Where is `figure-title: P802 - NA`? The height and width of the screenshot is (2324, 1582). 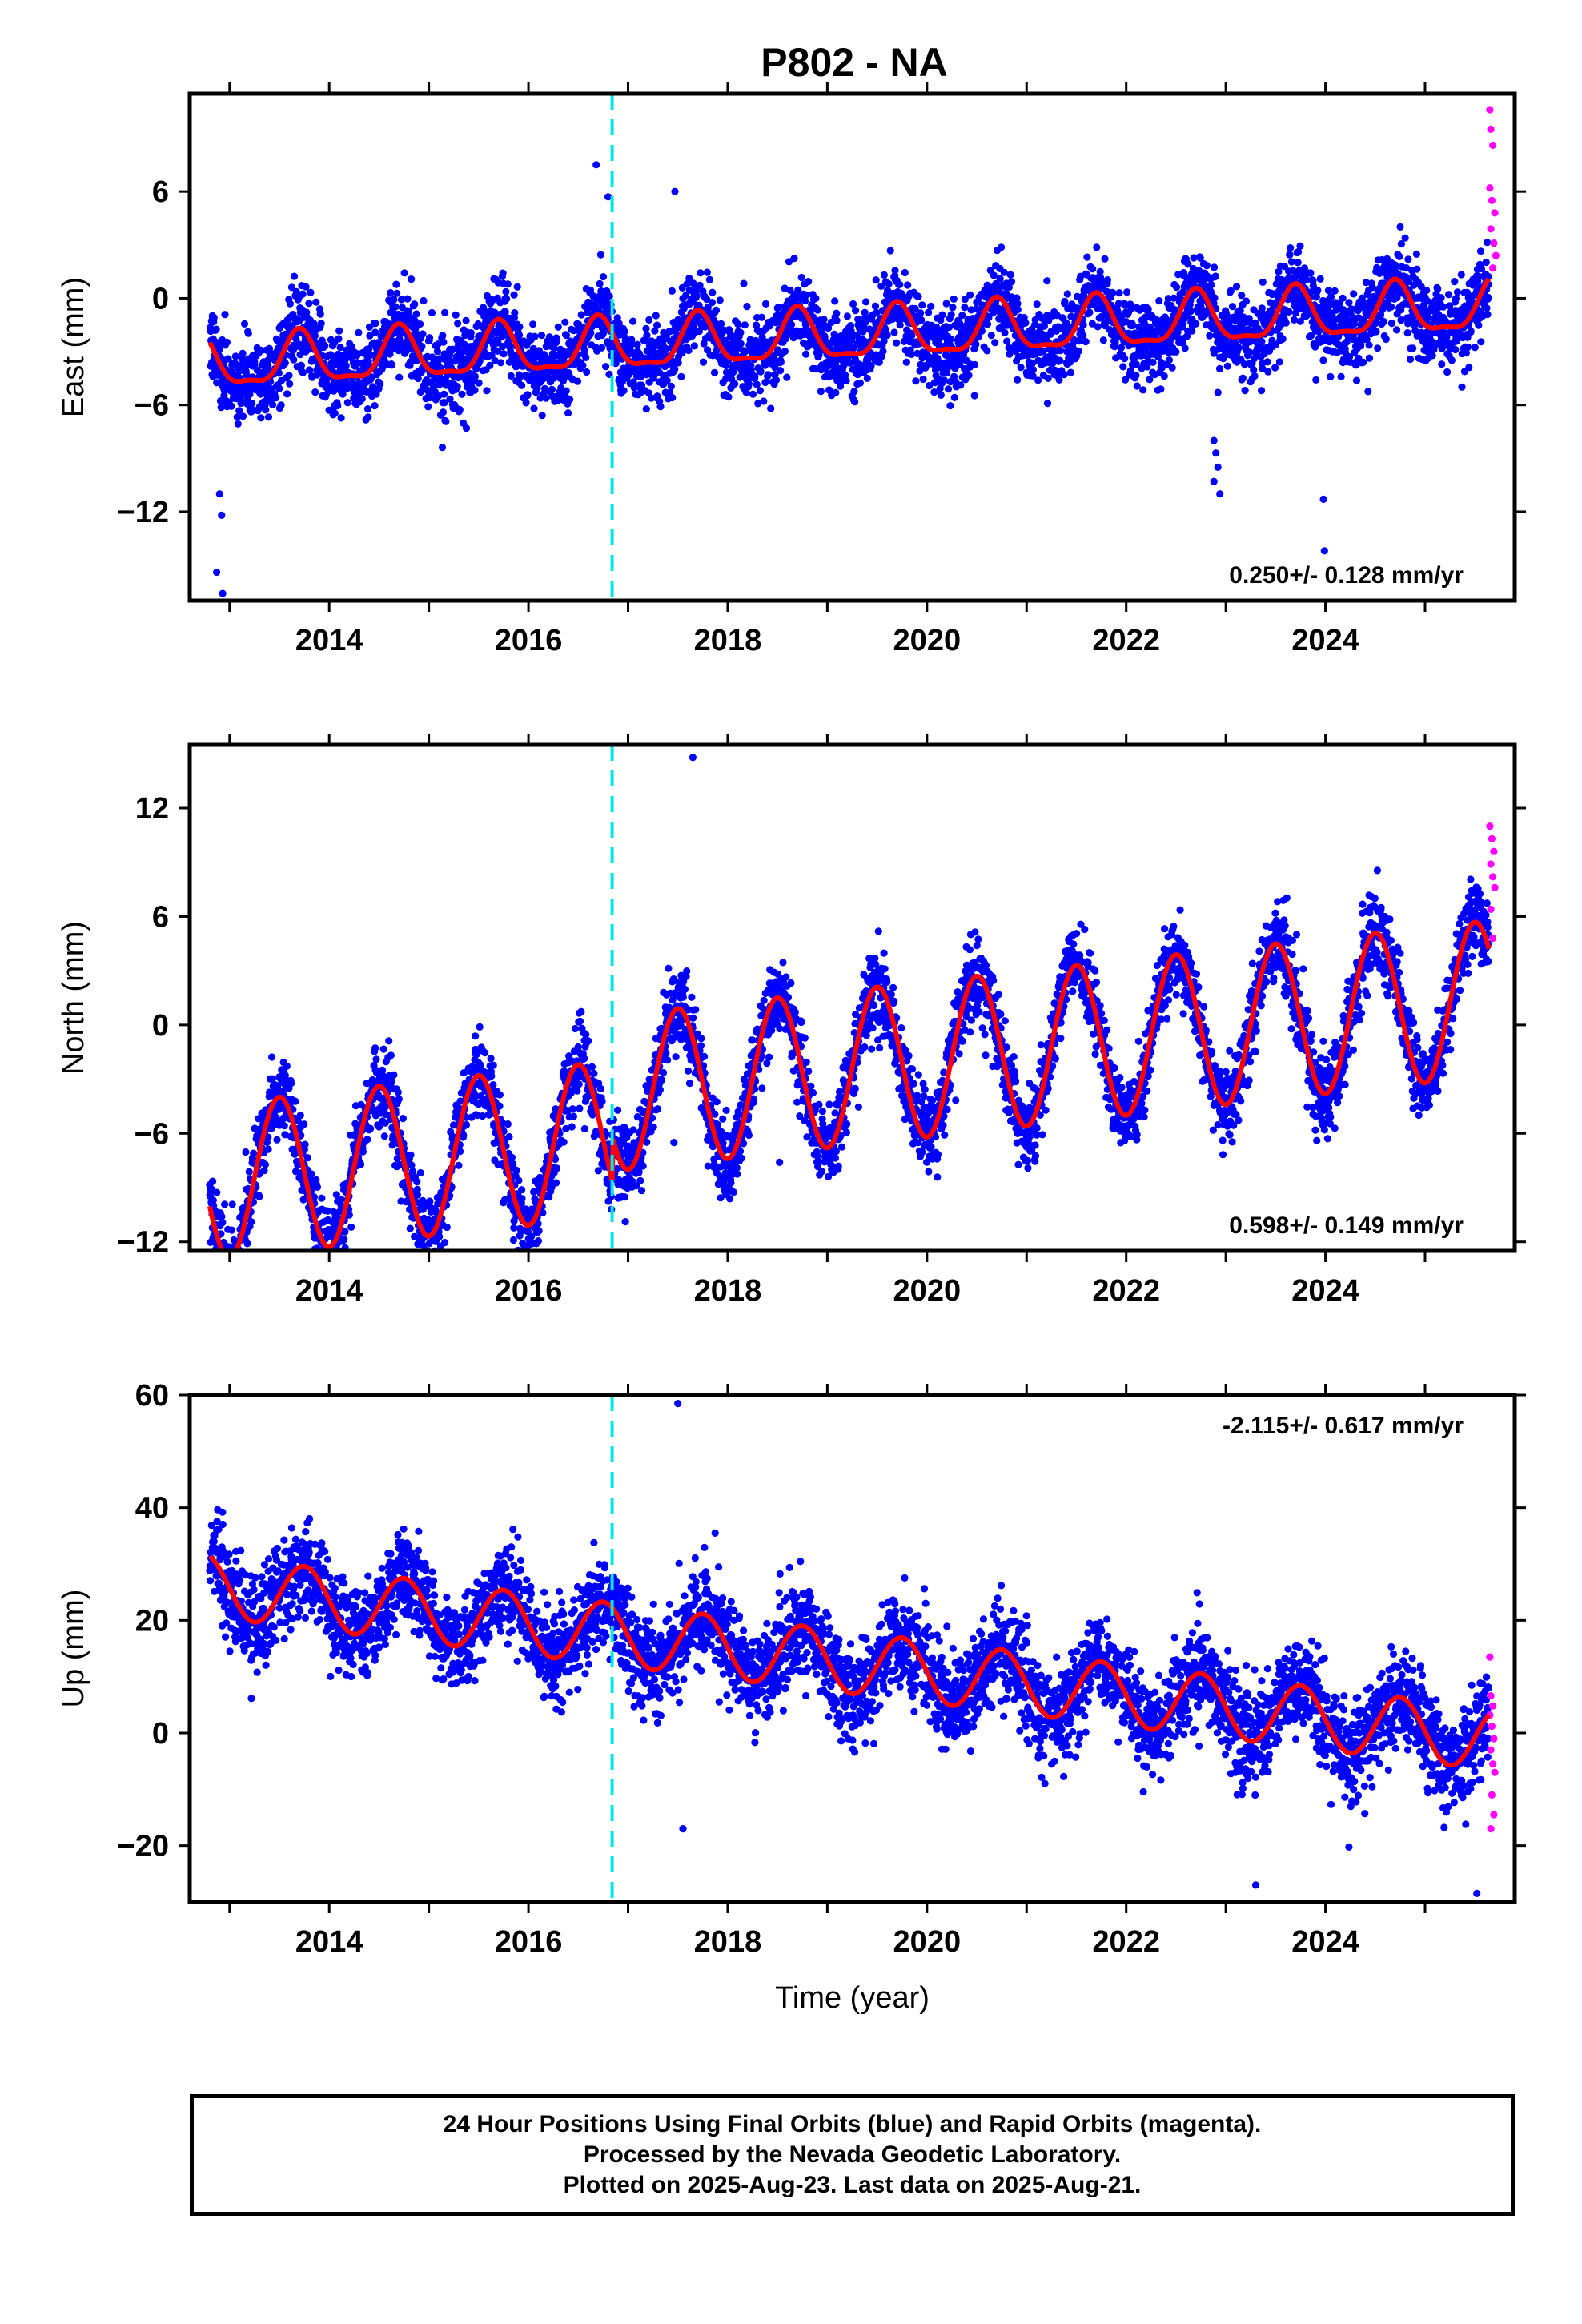
figure-title: P802 - NA is located at coordinates (854, 62).